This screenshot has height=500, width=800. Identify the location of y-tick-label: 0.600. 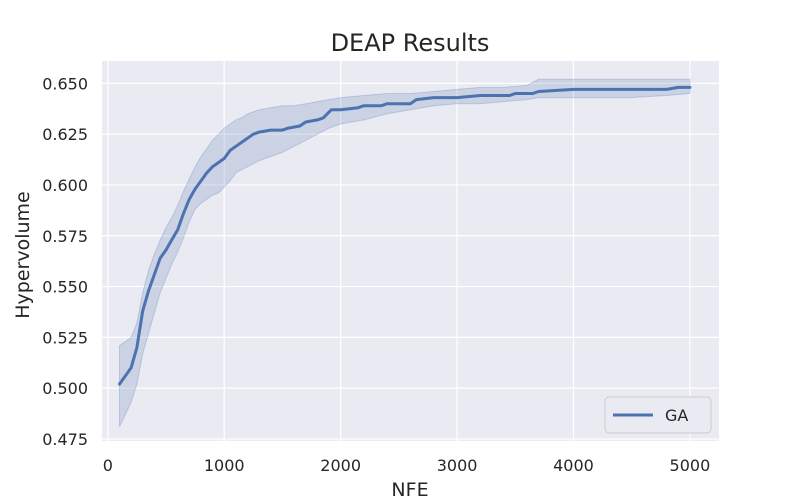
(65, 185).